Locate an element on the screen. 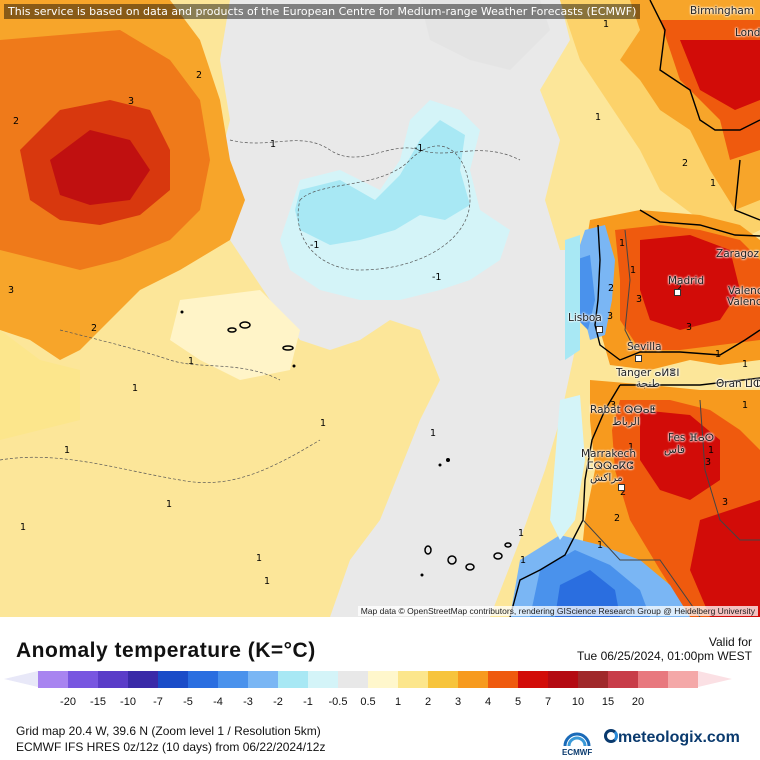  colorbar-tick-label: -5 is located at coordinates (188, 702).